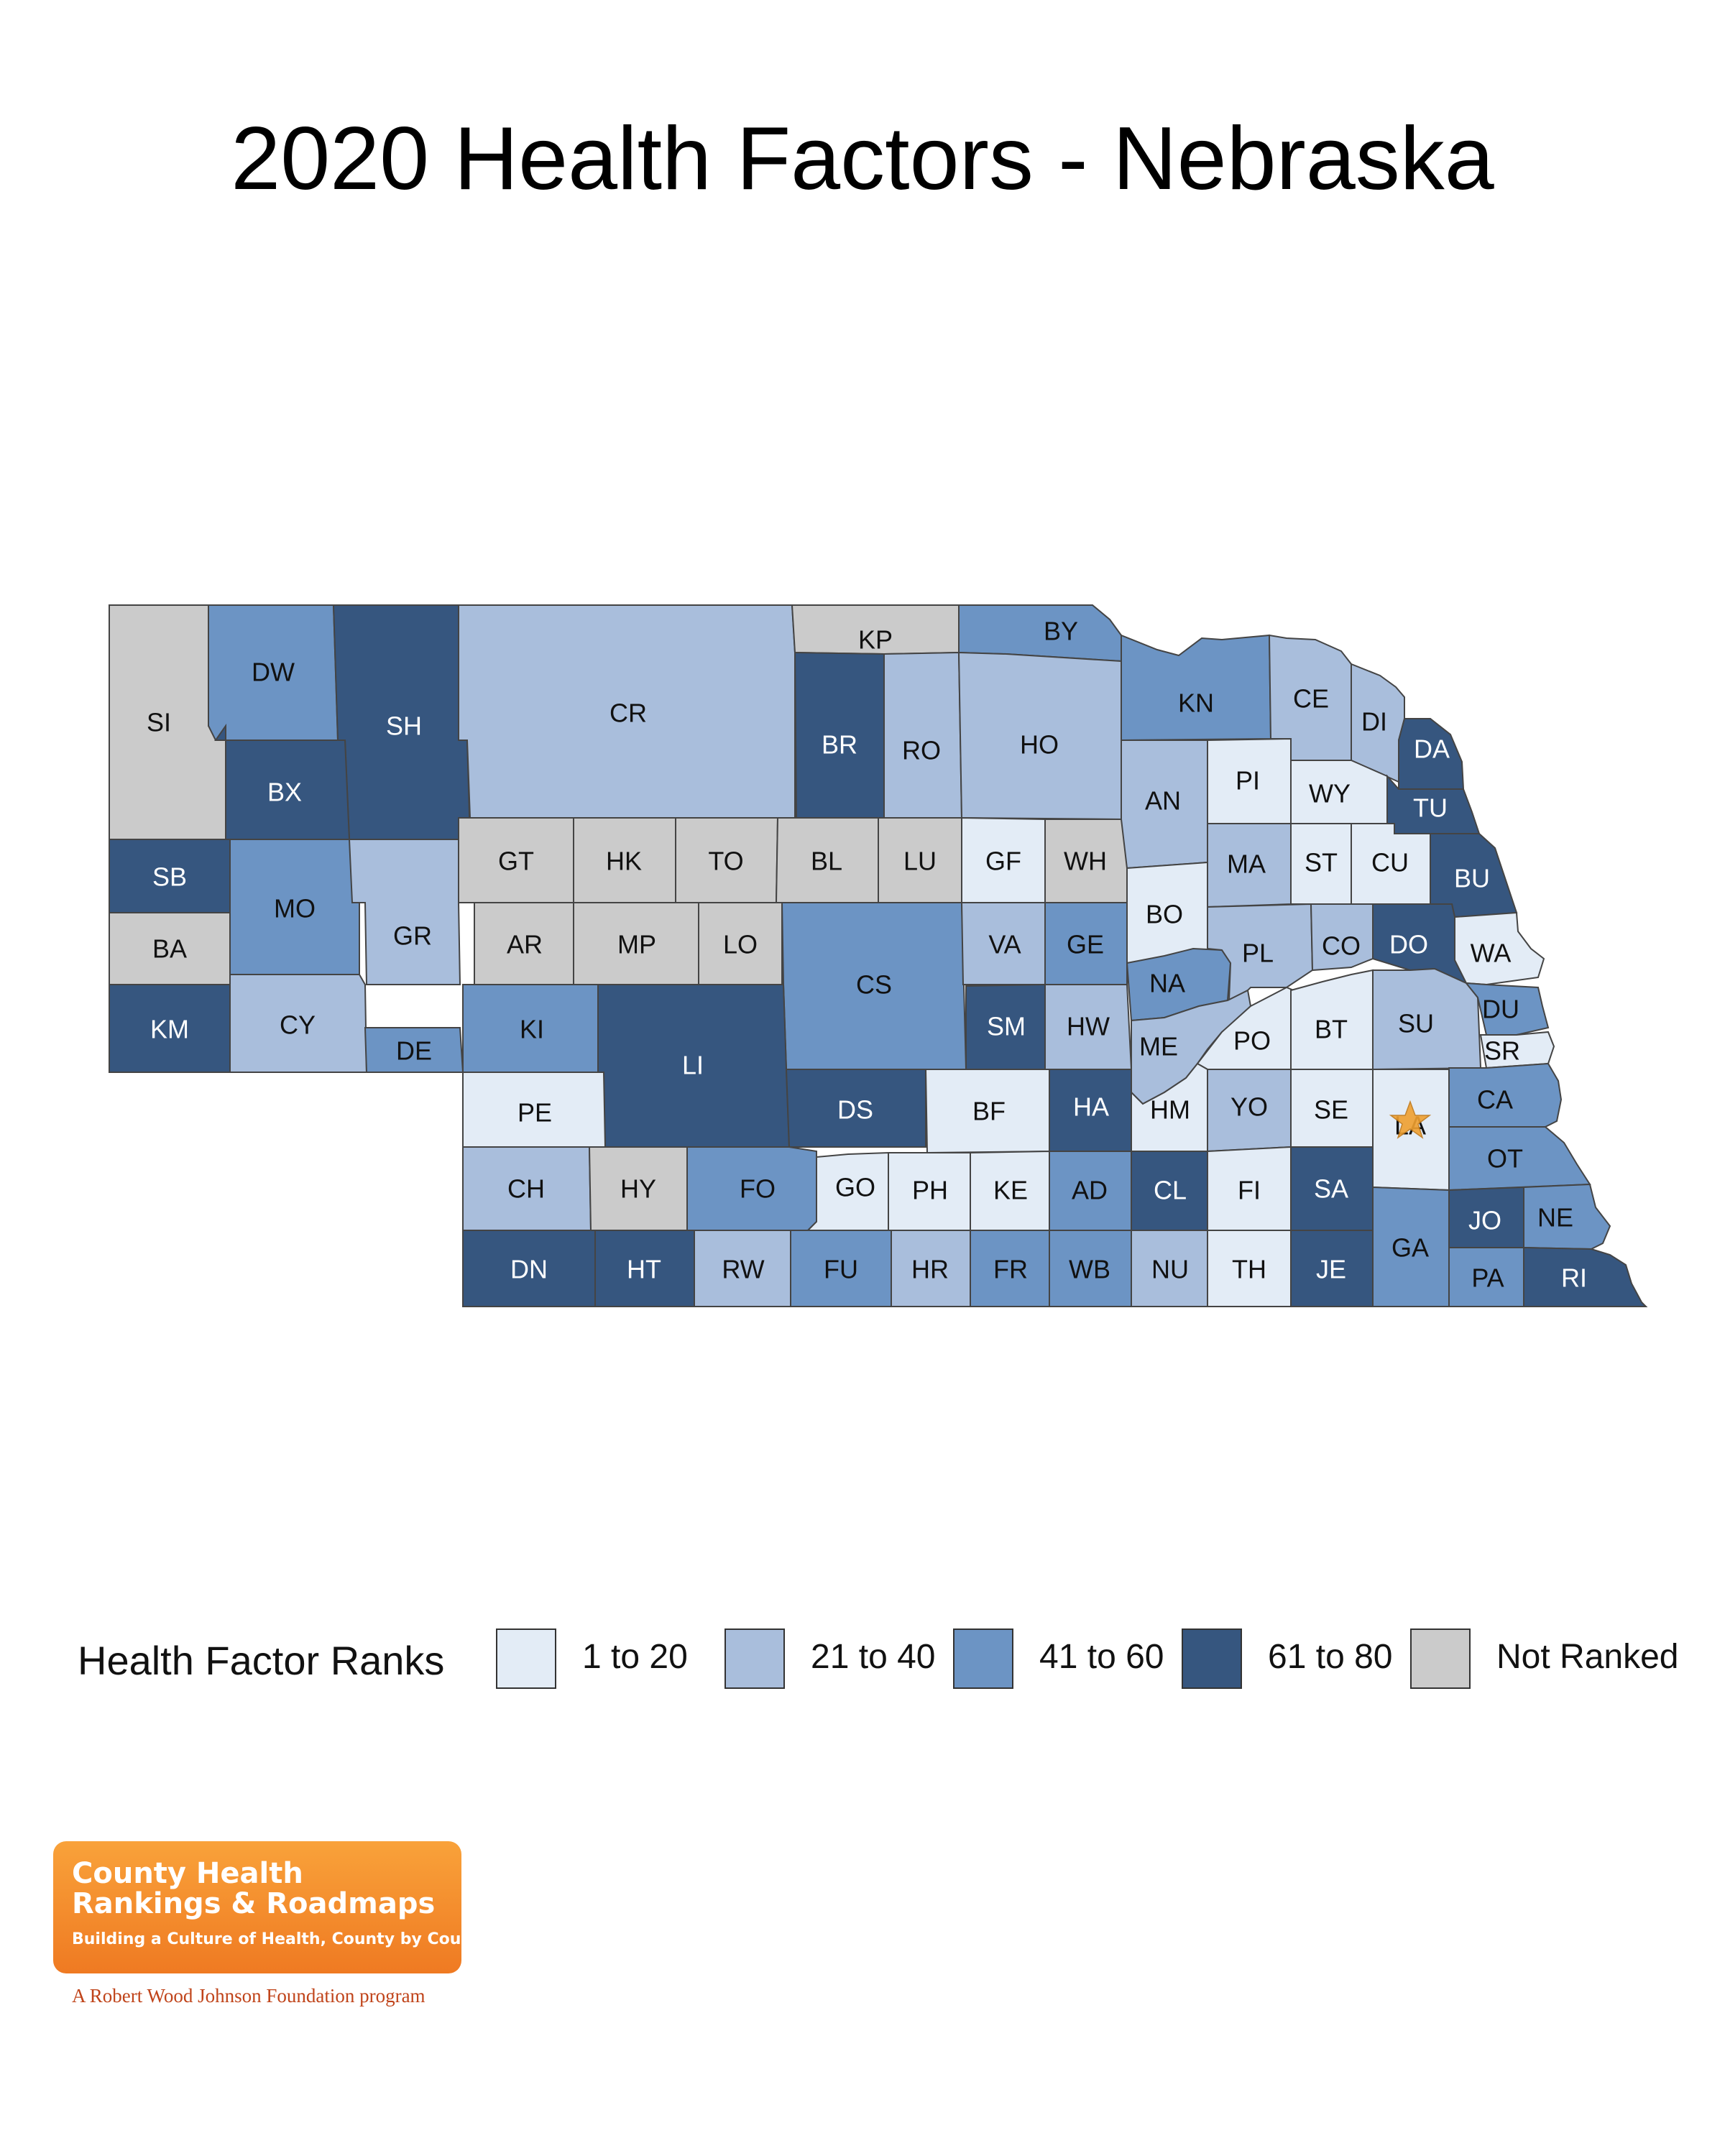 This screenshot has width=1725, height=2156. Describe the element at coordinates (636, 944) in the screenshot. I see `county-label-mp: MP` at that location.